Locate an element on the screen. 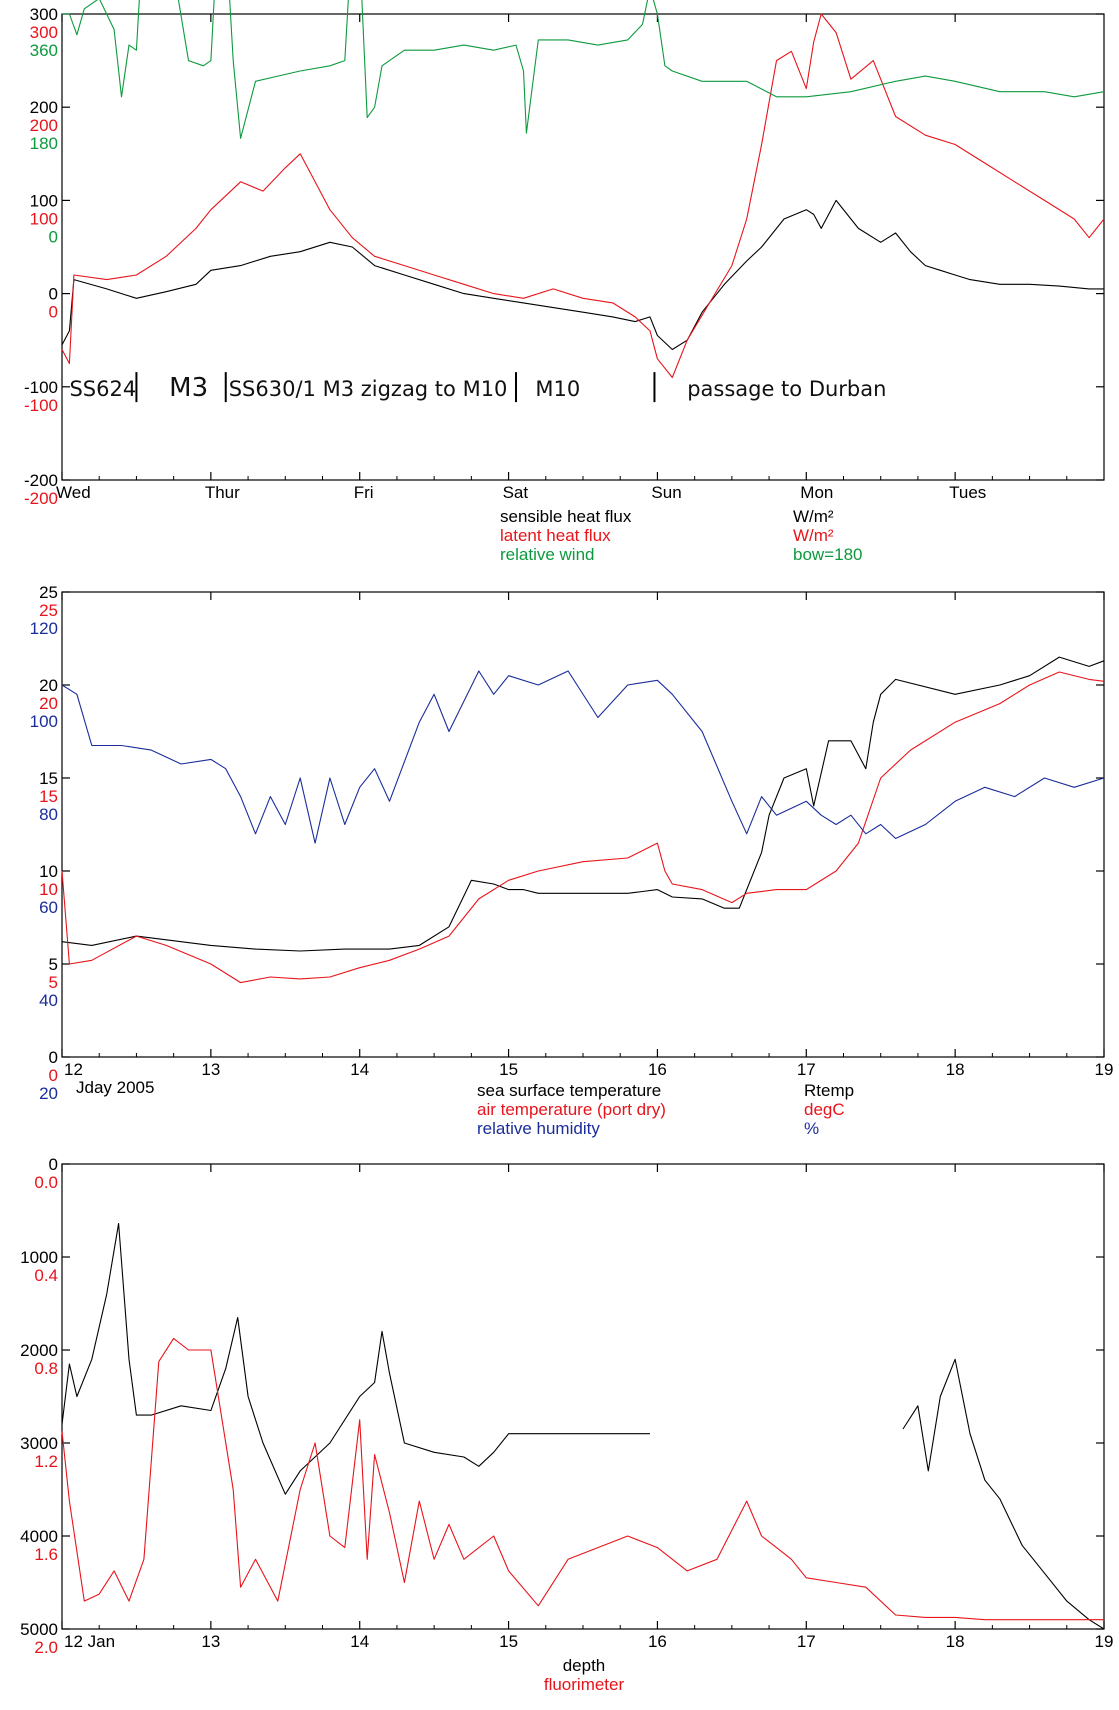 Image resolution: width=1119 pixels, height=1710 pixels. x-tick-label: 12 Jan is located at coordinates (89, 1641).